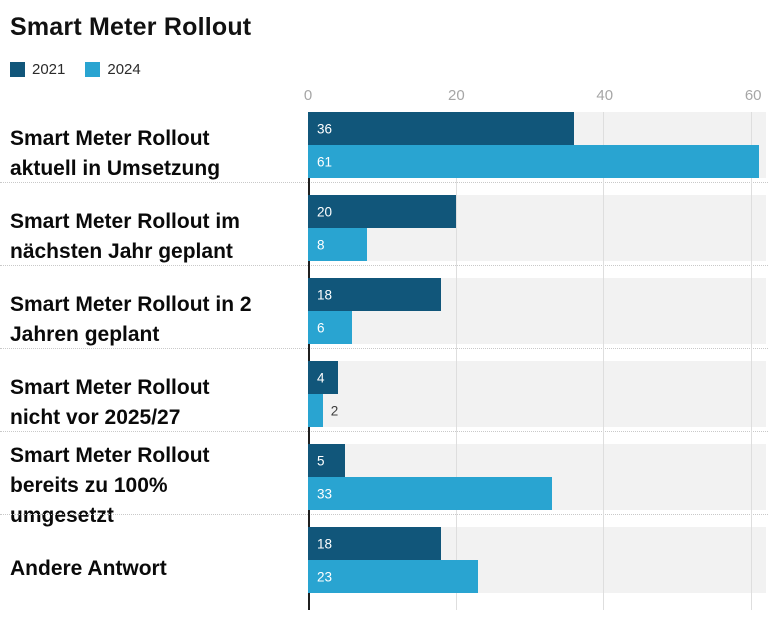 This screenshot has width=768, height=634. I want to click on category-plot: 18 23, so click(537, 568).